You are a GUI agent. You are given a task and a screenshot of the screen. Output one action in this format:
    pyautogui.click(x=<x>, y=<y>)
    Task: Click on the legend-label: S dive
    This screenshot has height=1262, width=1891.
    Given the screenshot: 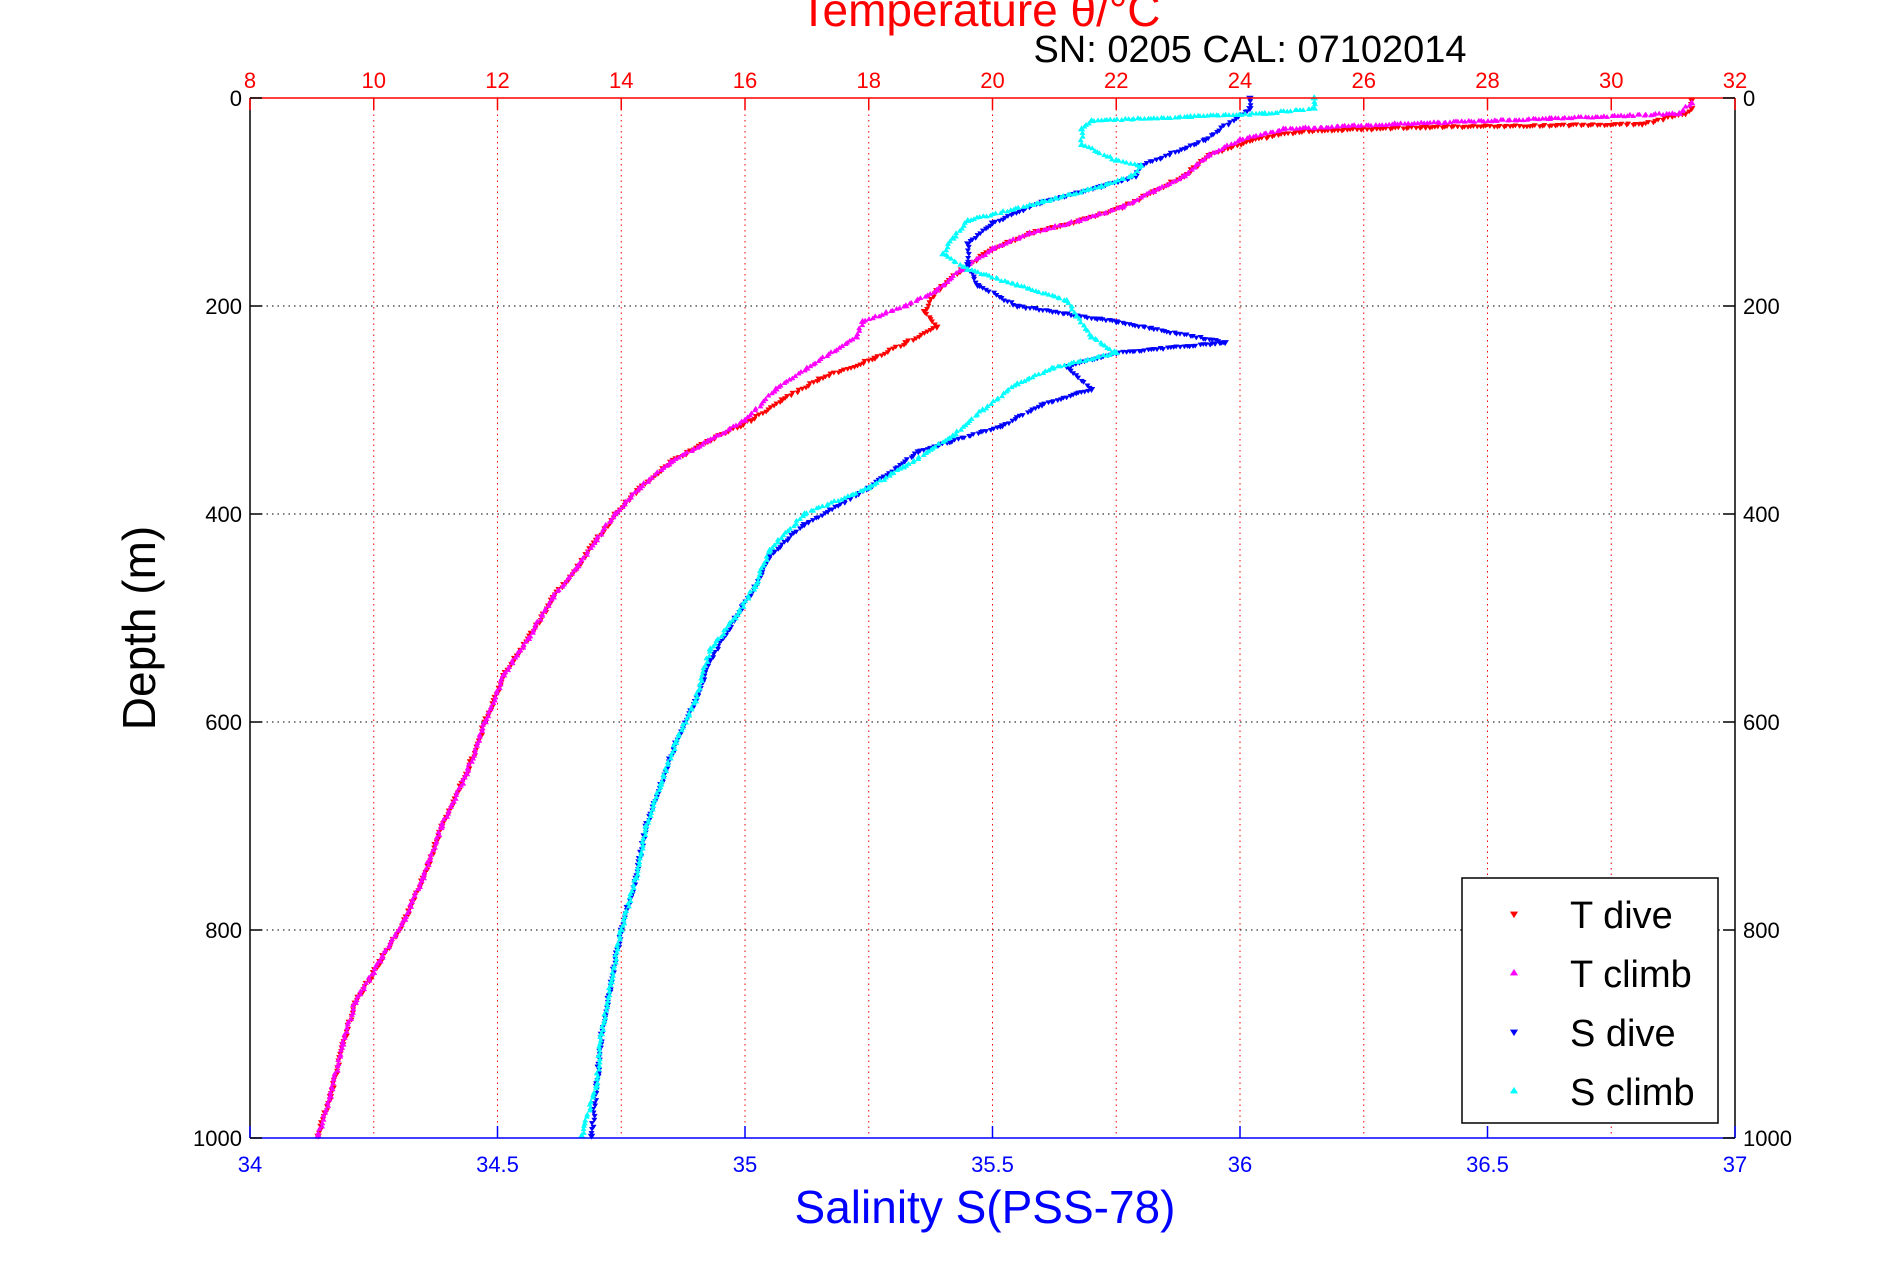 What is the action you would take?
    pyautogui.click(x=1623, y=1034)
    